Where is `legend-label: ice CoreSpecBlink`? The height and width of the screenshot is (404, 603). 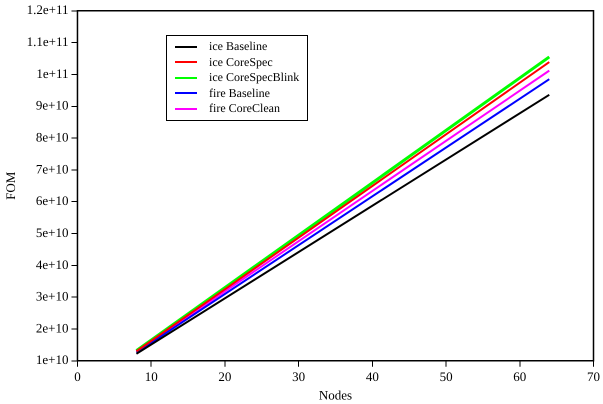 legend-label: ice CoreSpecBlink is located at coordinates (254, 78).